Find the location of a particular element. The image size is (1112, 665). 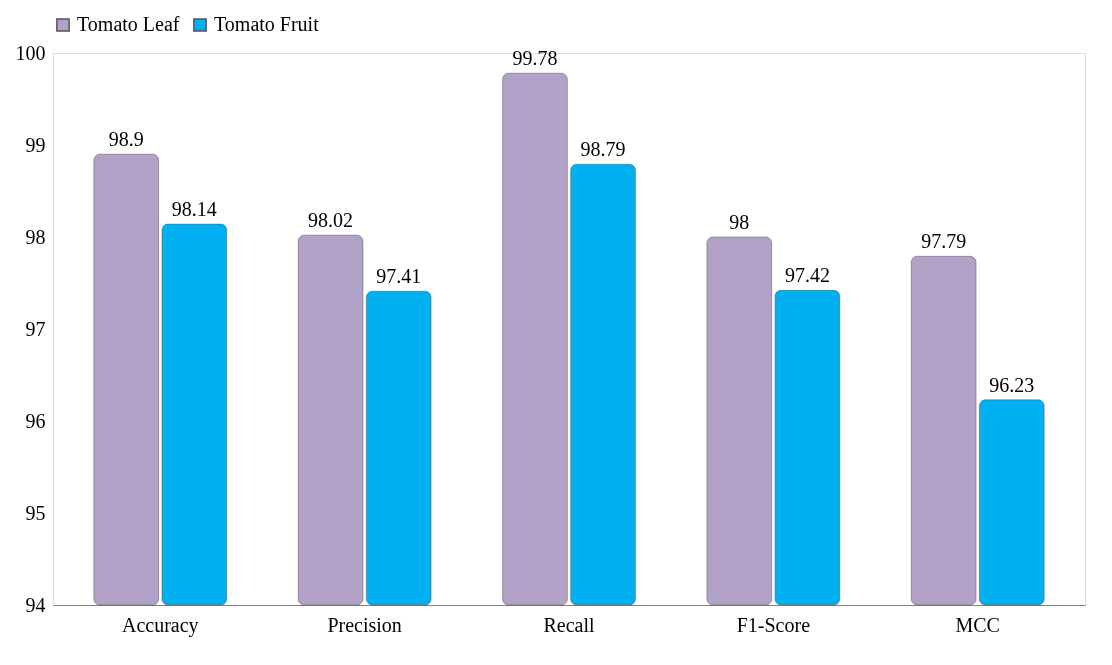

data-label: 98.02 is located at coordinates (331, 220).